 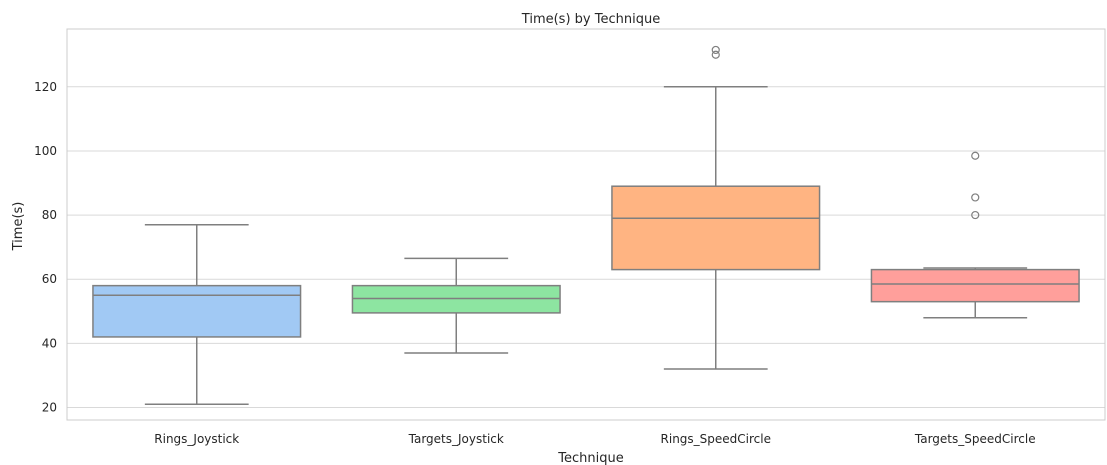 What do you see at coordinates (49, 215) in the screenshot?
I see `y-tick-label: 80` at bounding box center [49, 215].